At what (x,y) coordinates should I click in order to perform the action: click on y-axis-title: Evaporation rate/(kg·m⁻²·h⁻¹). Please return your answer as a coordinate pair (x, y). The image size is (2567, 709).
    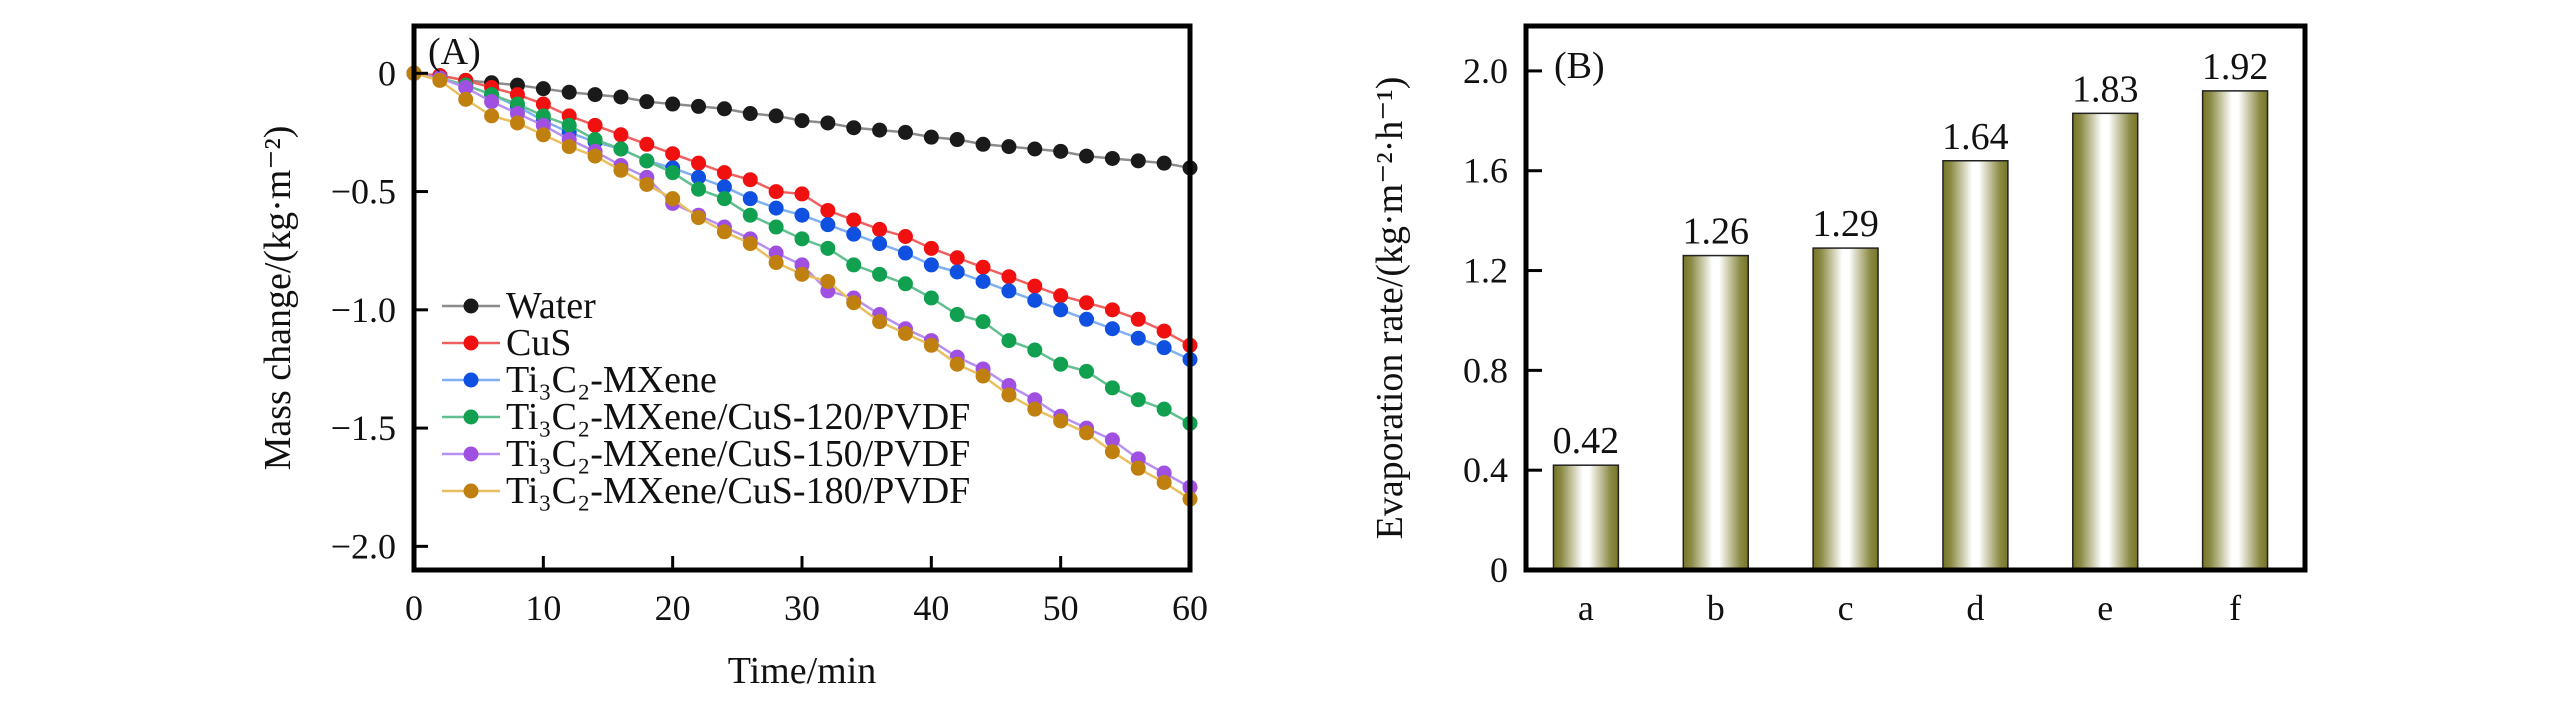
    Looking at the image, I should click on (1390, 308).